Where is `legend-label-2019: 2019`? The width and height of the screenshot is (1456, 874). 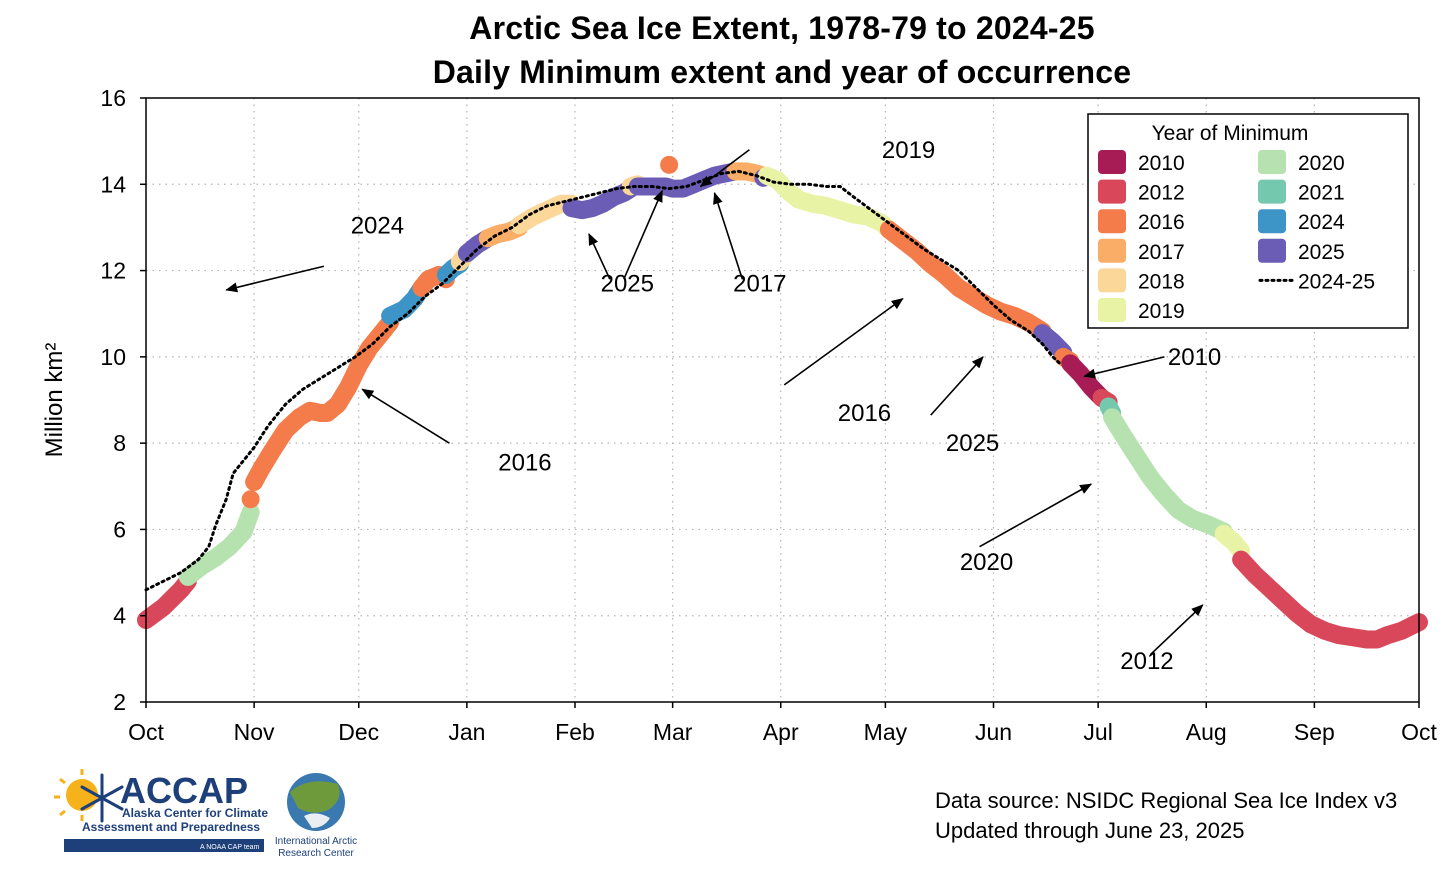 legend-label-2019: 2019 is located at coordinates (1161, 311).